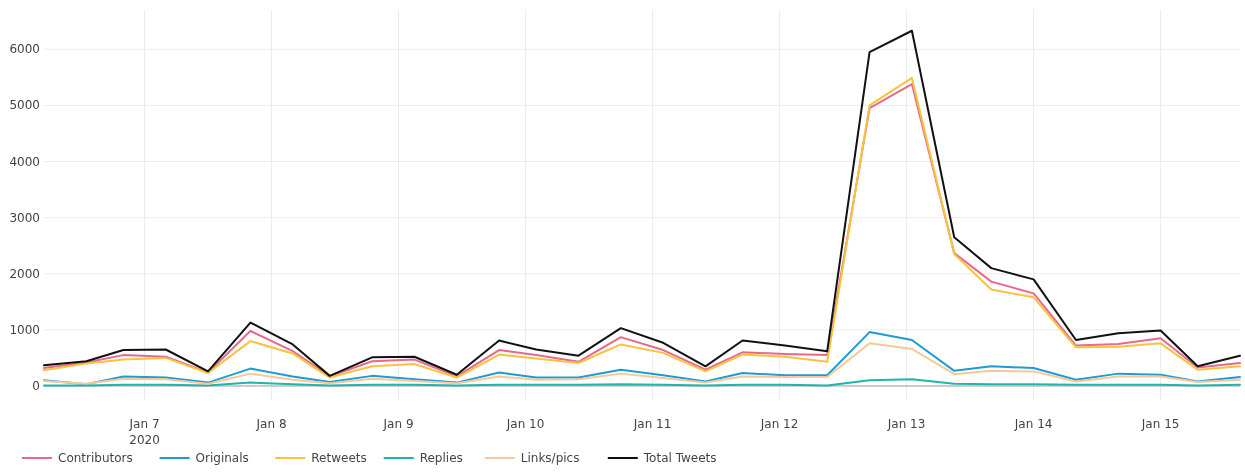  I want to click on legend-label: Replies, so click(441, 458).